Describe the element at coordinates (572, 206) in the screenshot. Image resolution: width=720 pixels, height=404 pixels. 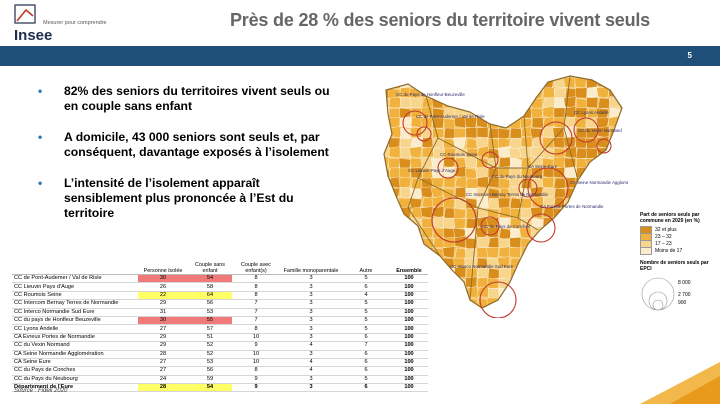
I see `epci-label: CA Evreux Portes de Normandie` at that location.